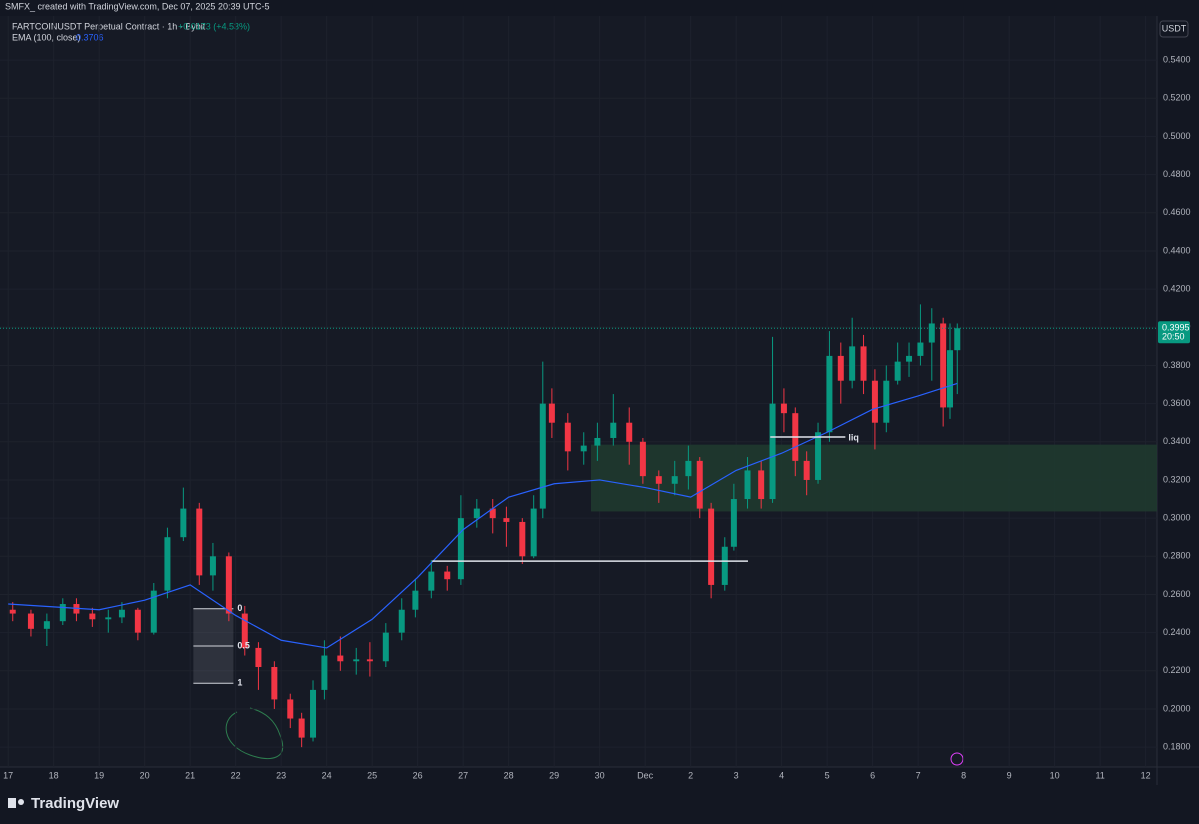 The width and height of the screenshot is (1199, 824). What do you see at coordinates (214, 26) in the screenshot?
I see `change: +0.0173 (+4.53%)` at bounding box center [214, 26].